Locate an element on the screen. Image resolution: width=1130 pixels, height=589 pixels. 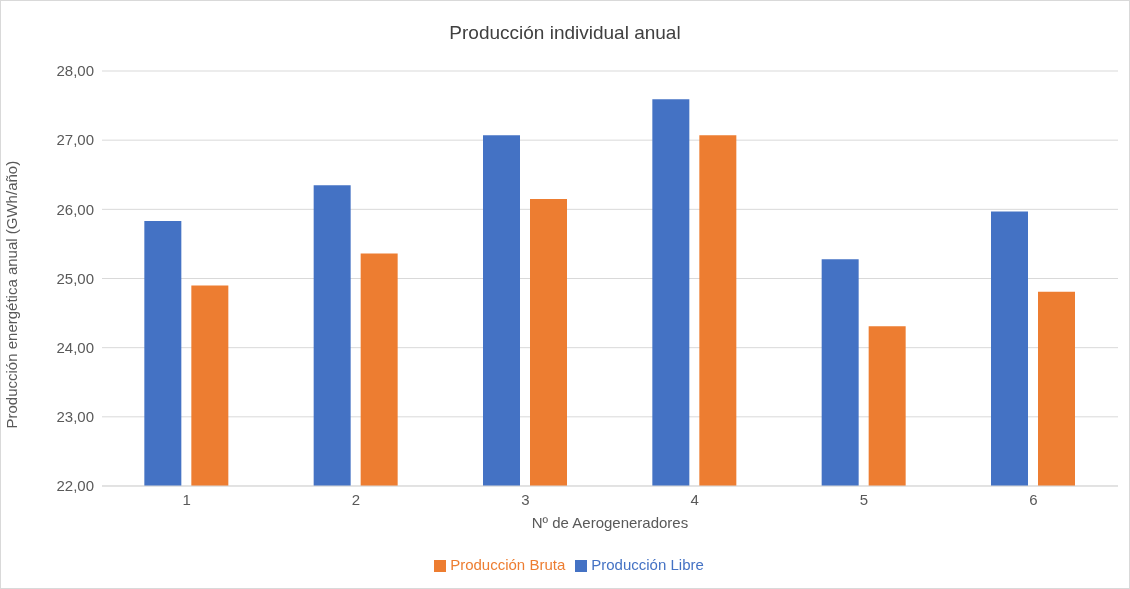
chart-title: Producción individual anual is located at coordinates (565, 33).